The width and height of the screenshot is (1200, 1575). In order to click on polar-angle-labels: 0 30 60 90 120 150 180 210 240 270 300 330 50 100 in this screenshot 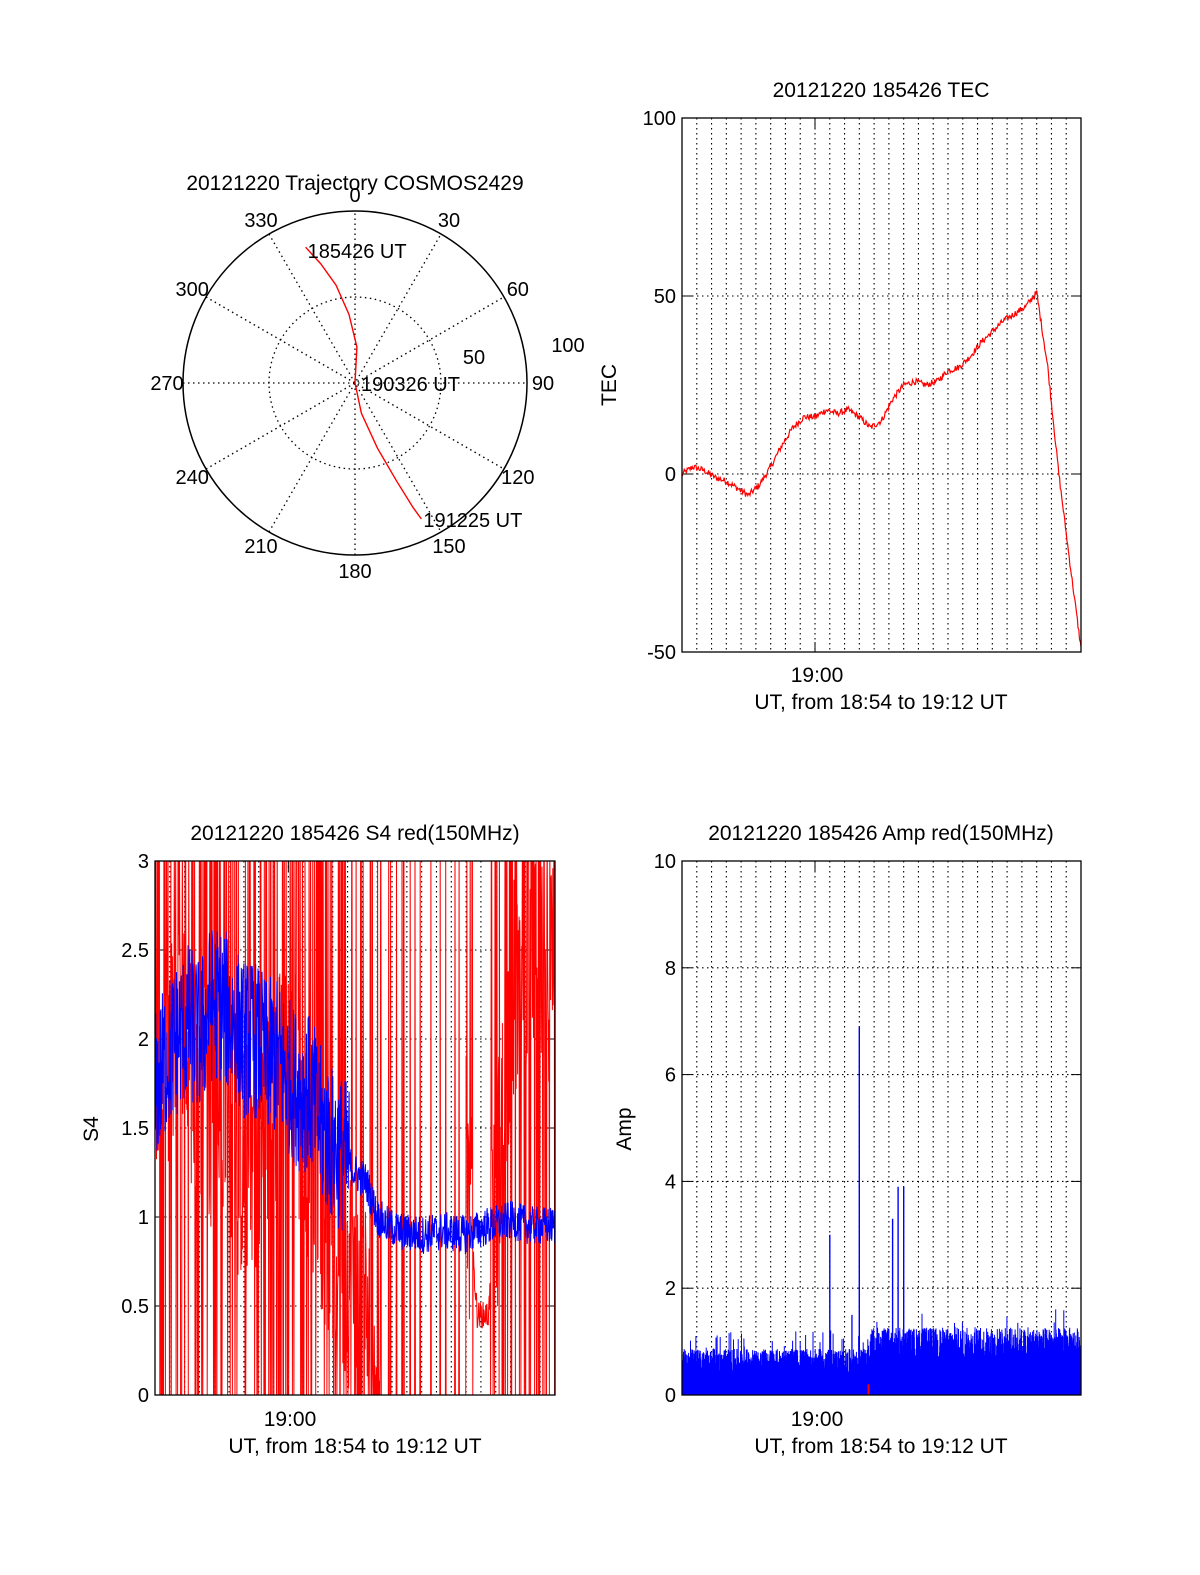, I will do `click(367, 384)`.